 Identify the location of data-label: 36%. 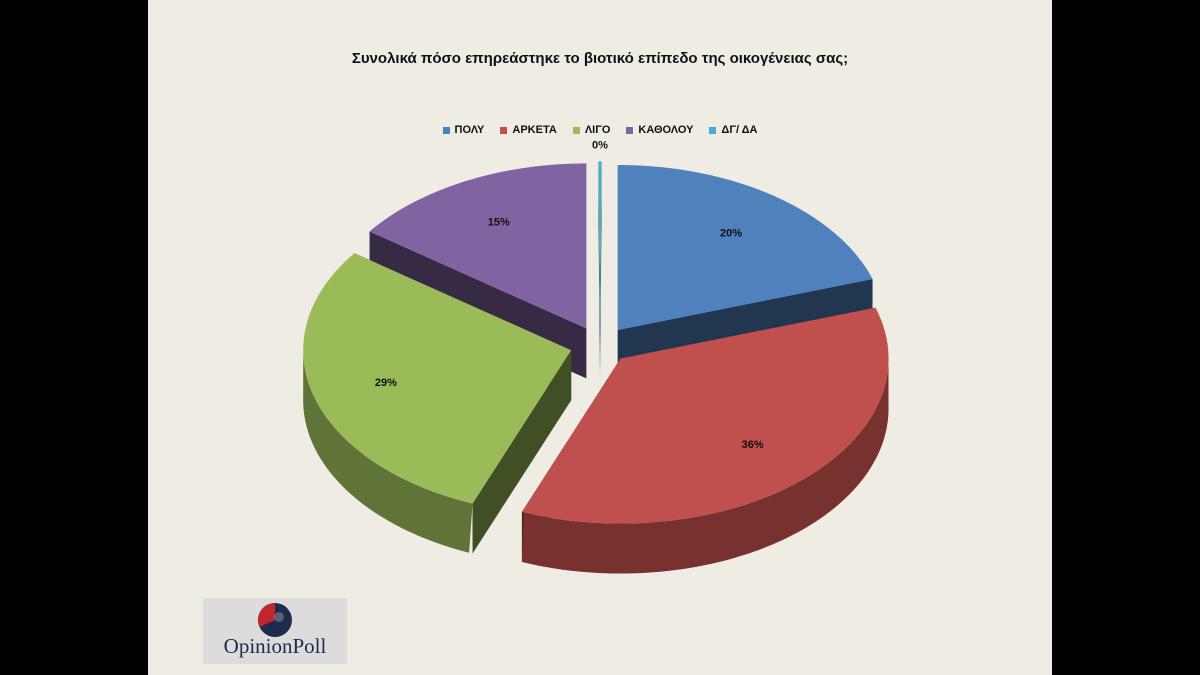
(753, 445).